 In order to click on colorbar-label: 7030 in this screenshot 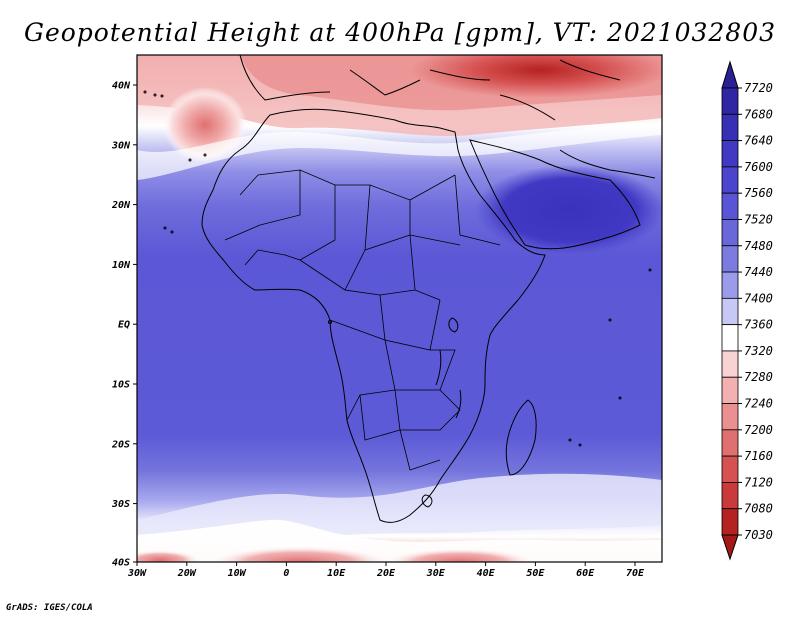, I will do `click(758, 535)`.